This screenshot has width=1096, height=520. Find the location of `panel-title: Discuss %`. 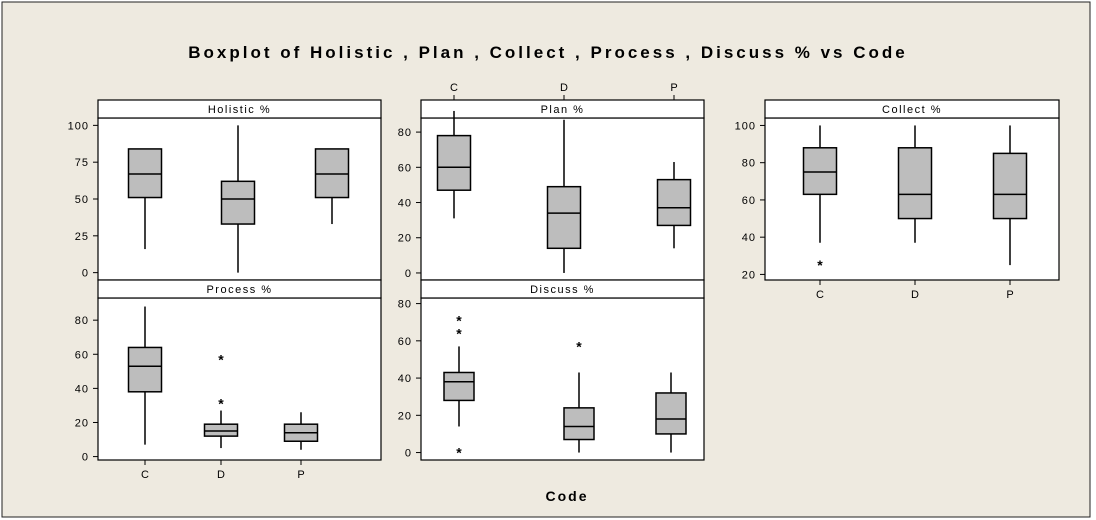

panel-title: Discuss % is located at coordinates (562, 290).